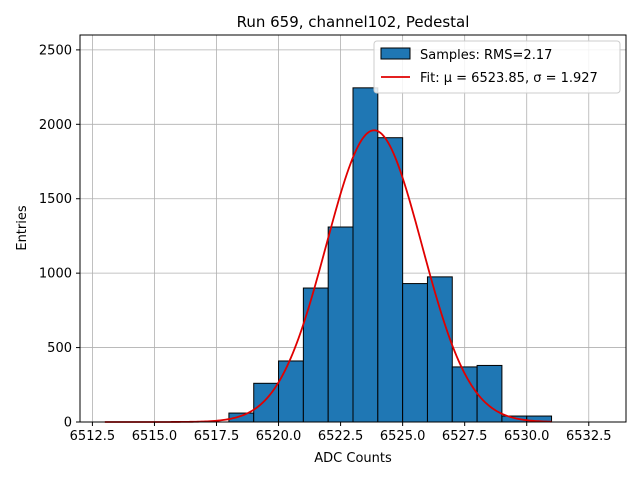 This screenshot has height=480, width=640. Describe the element at coordinates (55, 274) in the screenshot. I see `y-tick-label: 1000` at that location.